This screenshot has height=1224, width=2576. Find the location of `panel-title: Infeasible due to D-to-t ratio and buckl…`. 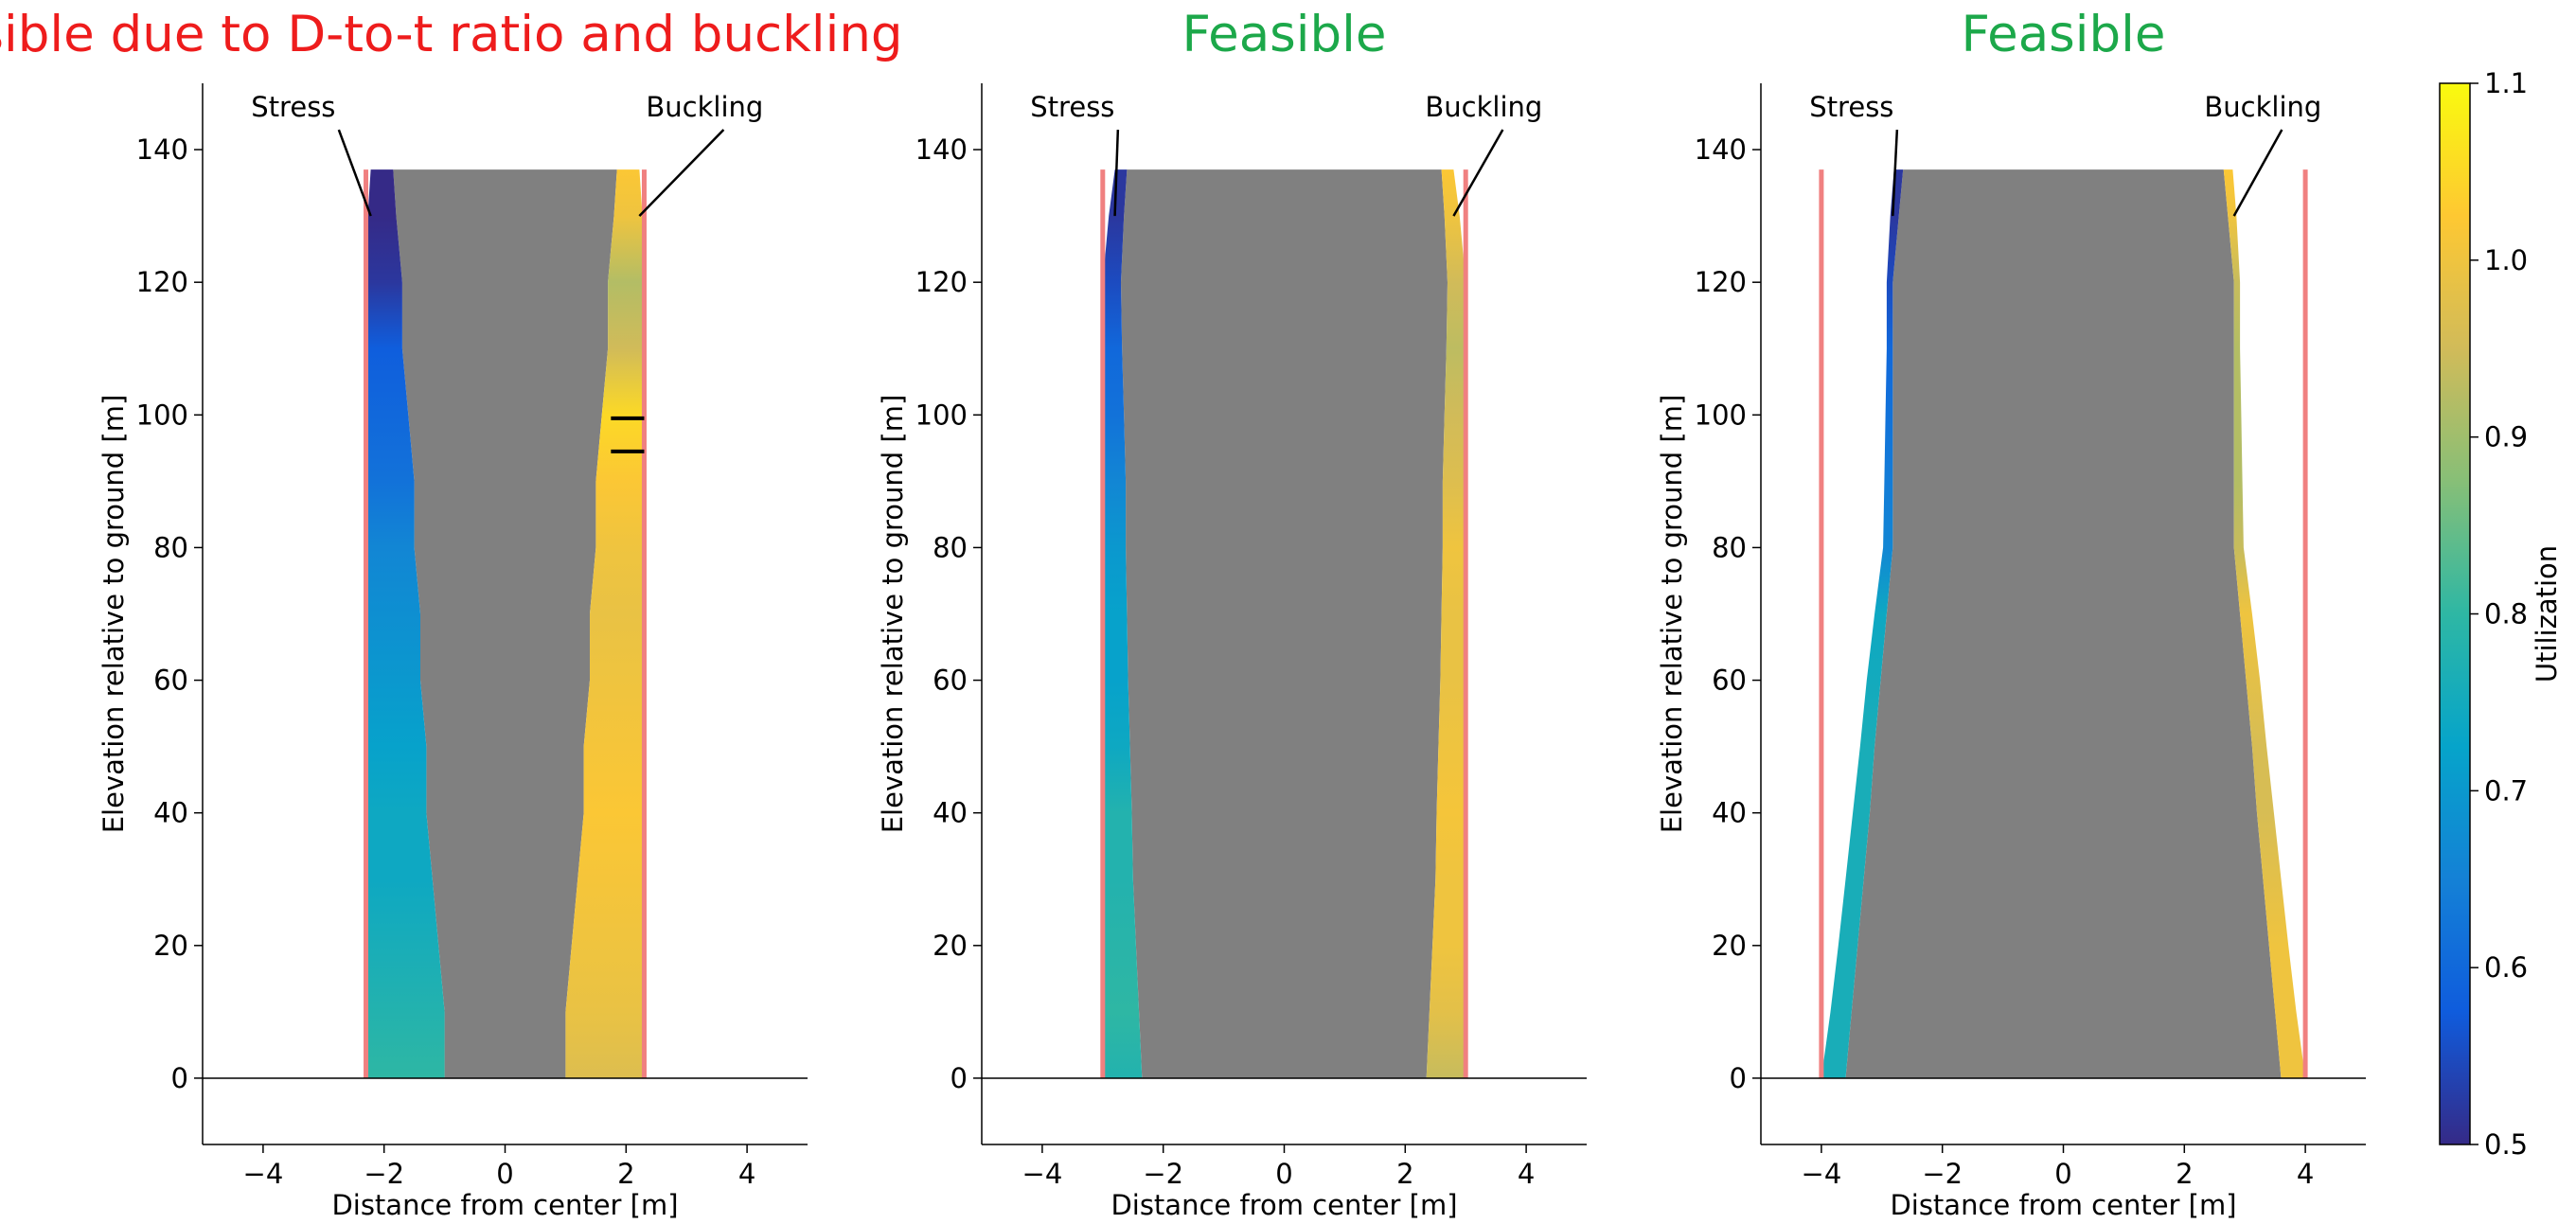

panel-title: Infeasible due to D-to-t ratio and buckl… is located at coordinates (451, 34).